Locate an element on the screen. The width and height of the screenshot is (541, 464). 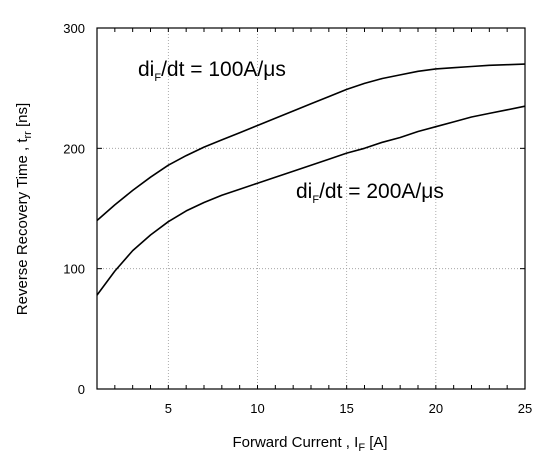
annotation-series-2: diF/dt = 200A/μs is located at coordinates (370, 193).